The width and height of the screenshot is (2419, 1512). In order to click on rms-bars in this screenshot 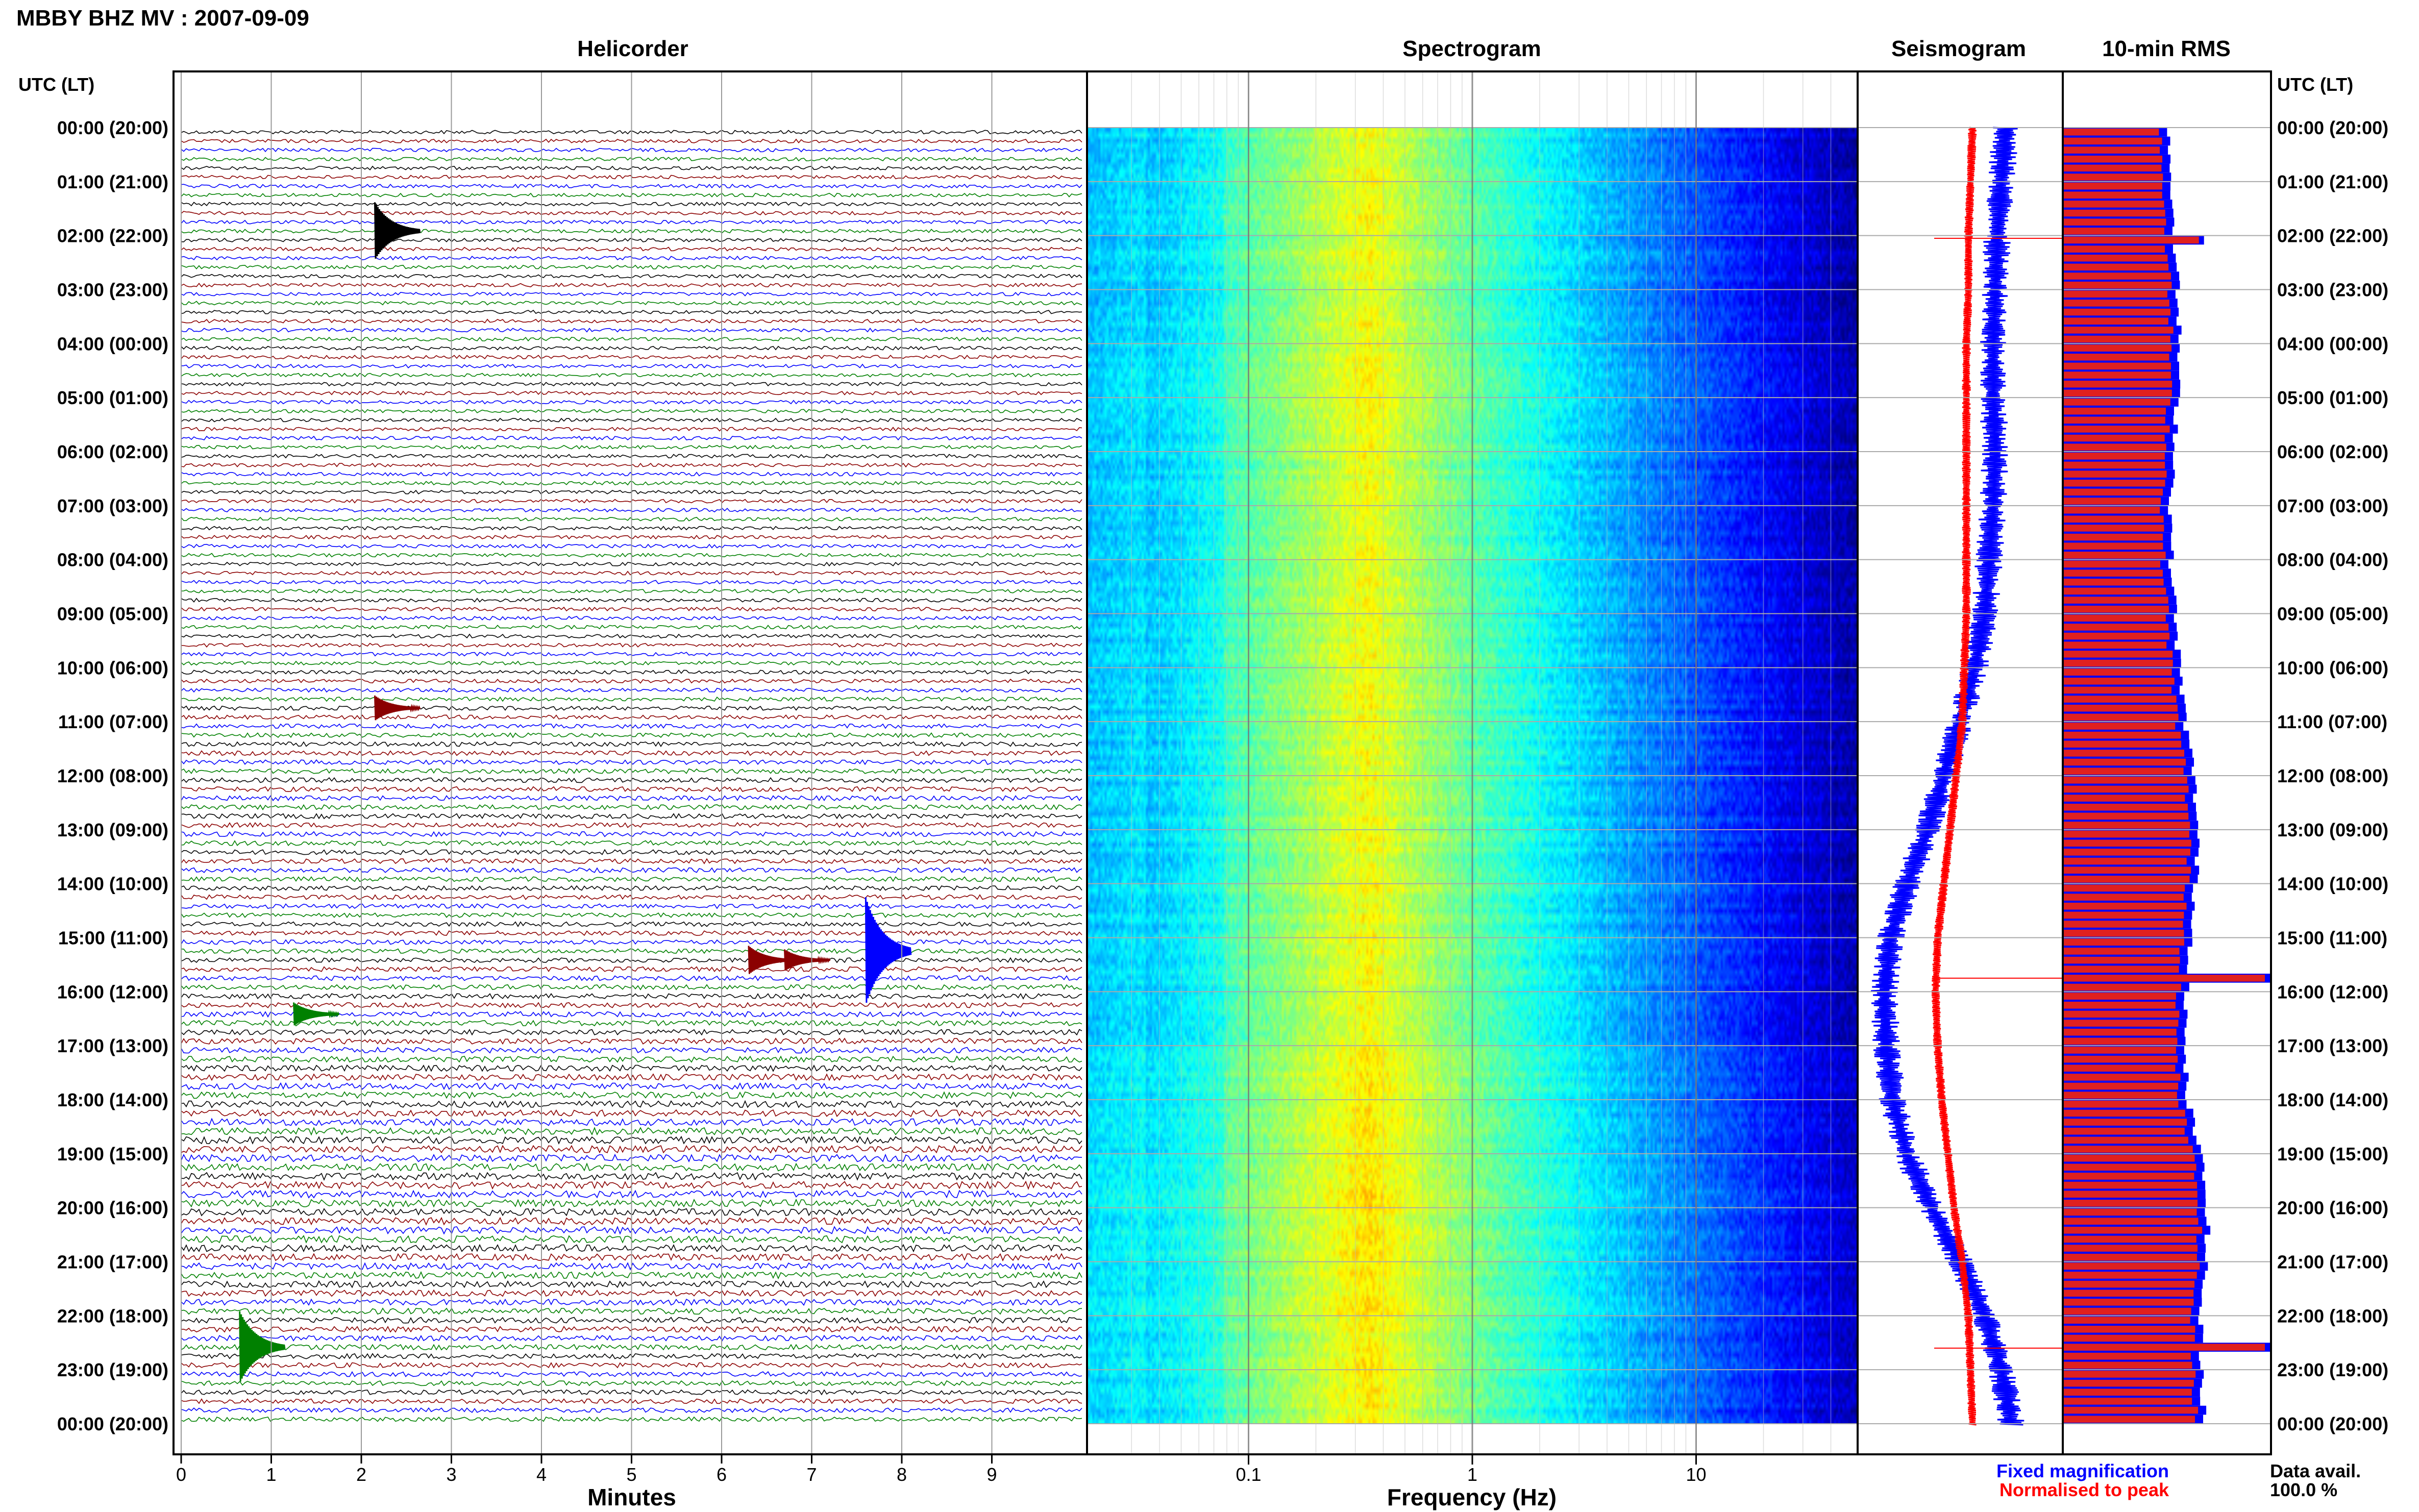, I will do `click(2167, 776)`.